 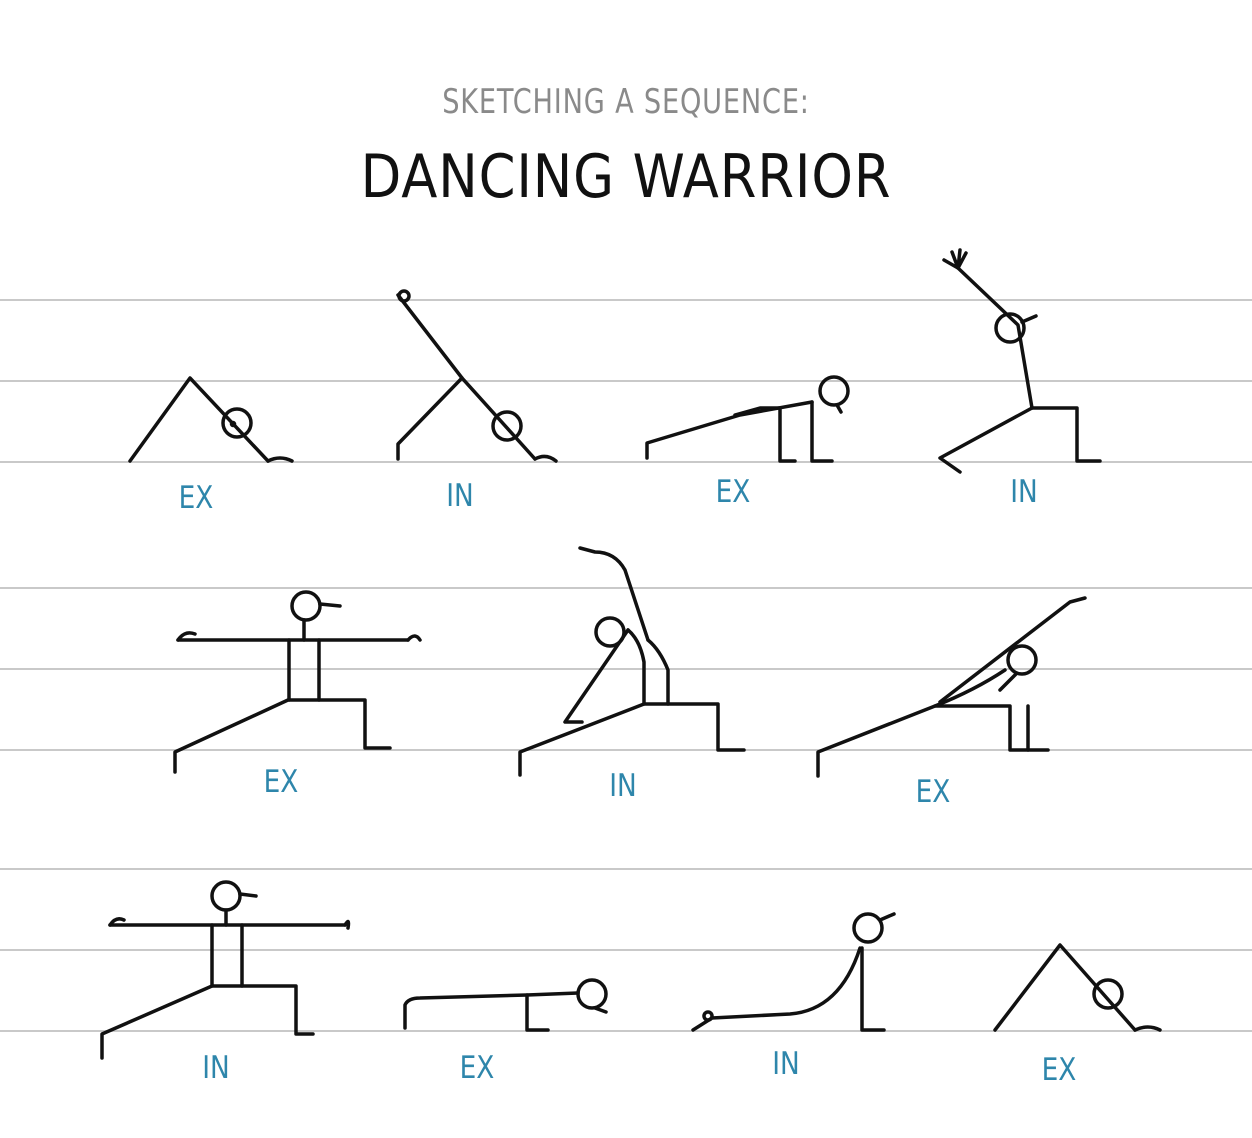 What do you see at coordinates (1020, 361) in the screenshot?
I see `warrior-one-pose-icon` at bounding box center [1020, 361].